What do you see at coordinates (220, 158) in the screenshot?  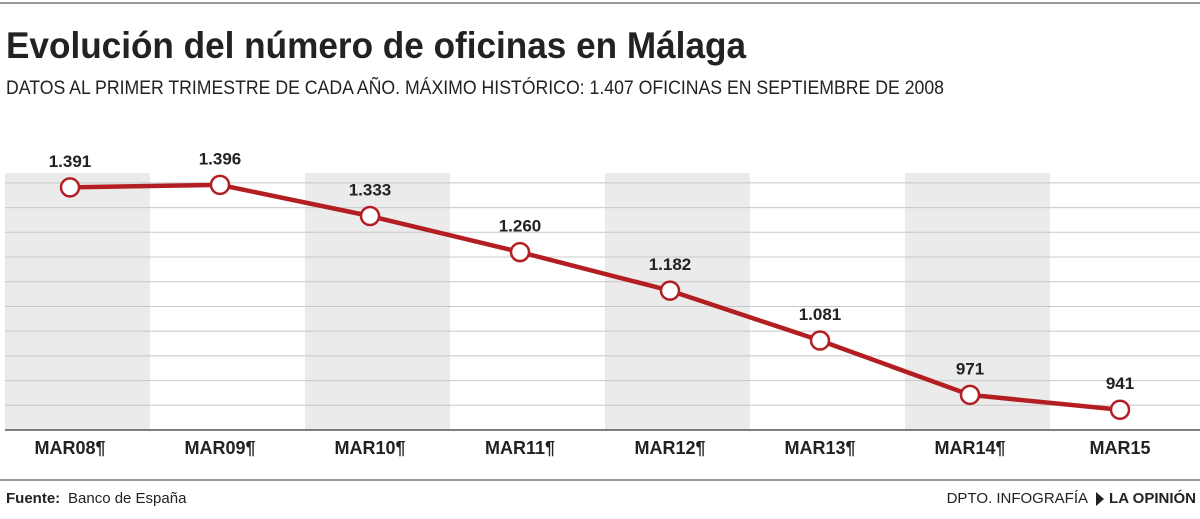 I see `data-label: 1.396` at bounding box center [220, 158].